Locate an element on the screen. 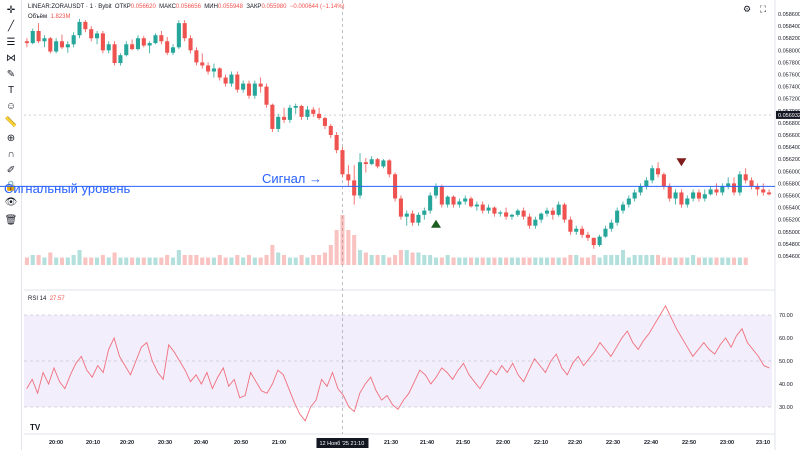 The width and height of the screenshot is (800, 450). rsi-legend-value: 27.57 is located at coordinates (57, 299).